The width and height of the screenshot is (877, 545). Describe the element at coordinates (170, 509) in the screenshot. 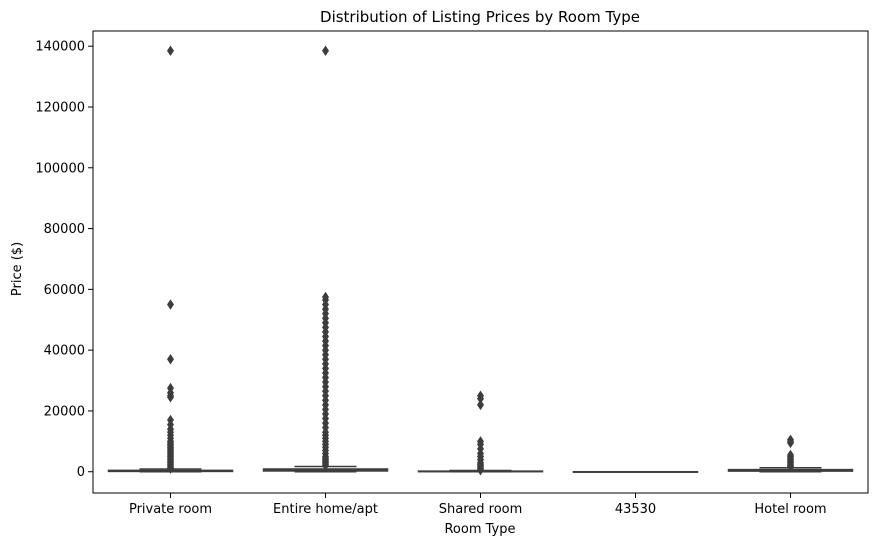

I see `x-tick-label: Private room` at that location.